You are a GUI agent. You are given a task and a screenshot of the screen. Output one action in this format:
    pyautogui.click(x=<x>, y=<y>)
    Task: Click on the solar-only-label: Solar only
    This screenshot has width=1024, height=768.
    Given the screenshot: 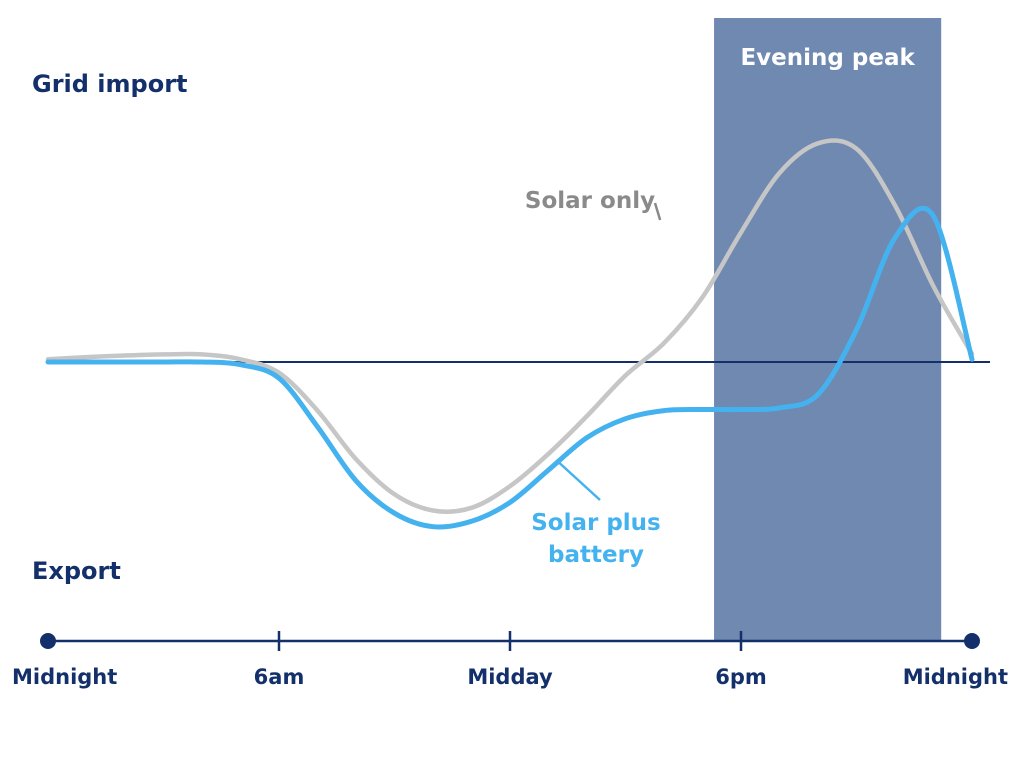 What is the action you would take?
    pyautogui.click(x=590, y=201)
    